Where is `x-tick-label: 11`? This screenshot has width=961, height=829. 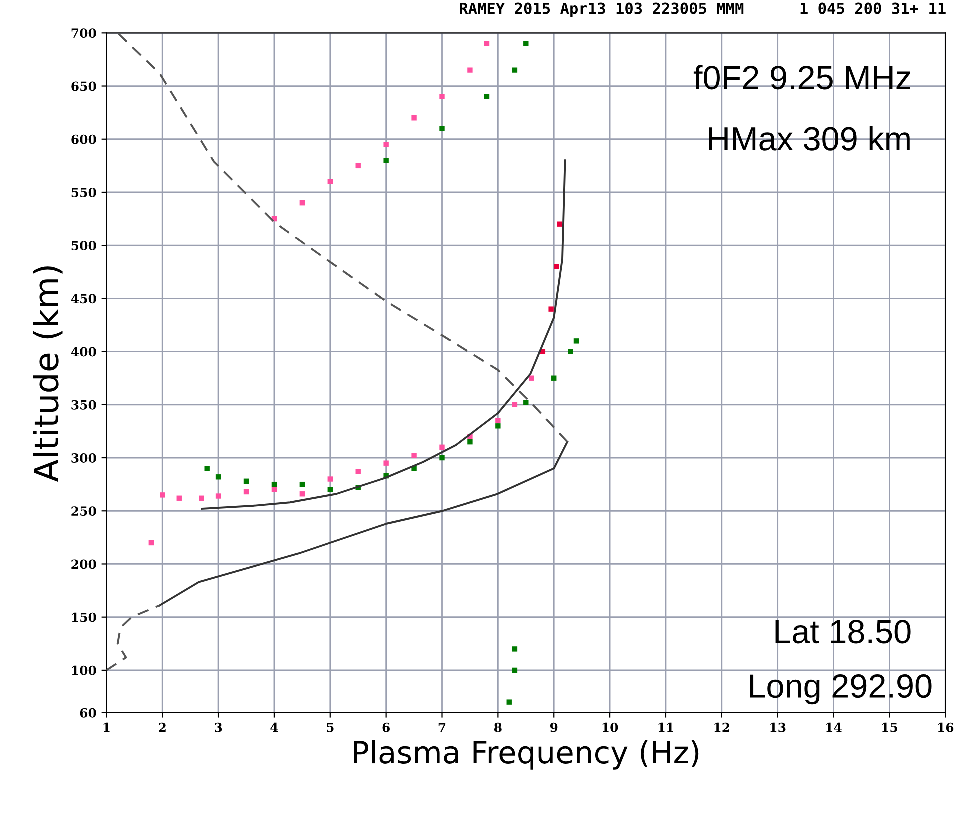 x-tick-label: 11 is located at coordinates (666, 727).